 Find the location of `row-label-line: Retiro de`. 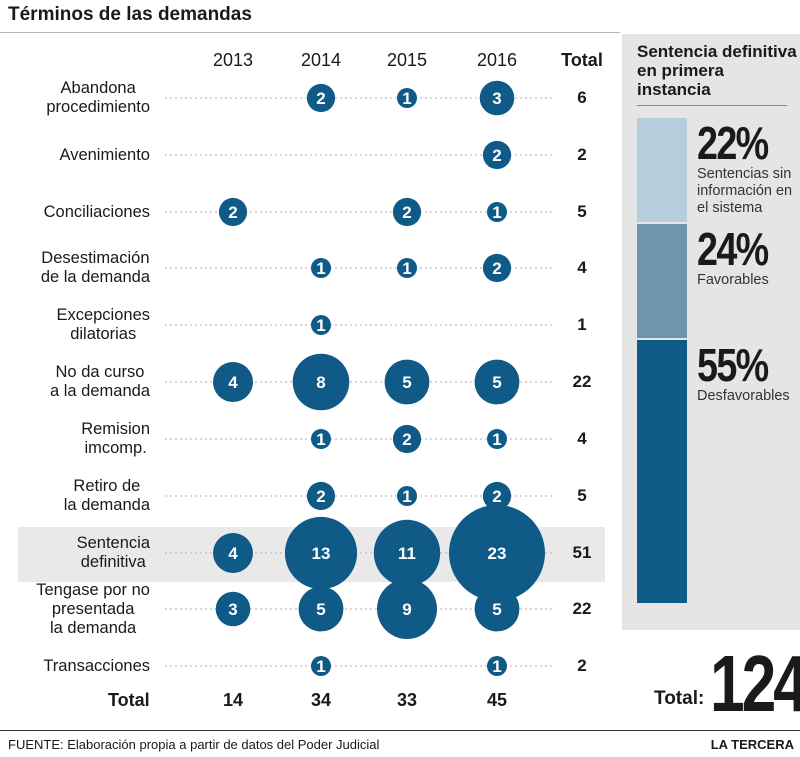

row-label-line: Retiro de is located at coordinates (107, 486).